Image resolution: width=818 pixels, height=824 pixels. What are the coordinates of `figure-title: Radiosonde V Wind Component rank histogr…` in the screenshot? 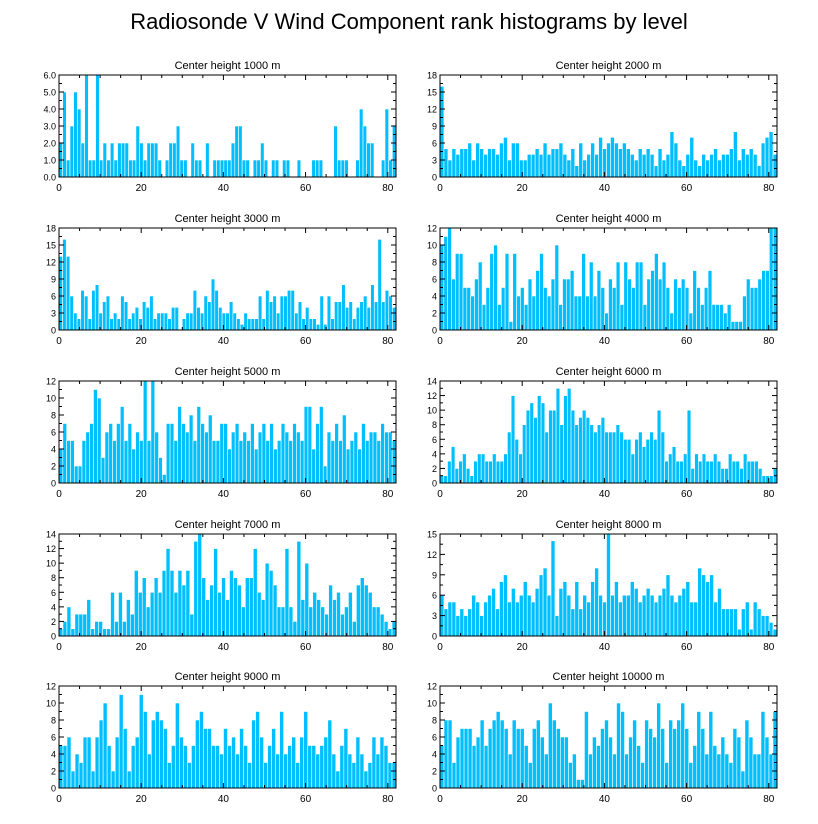 It's located at (409, 21).